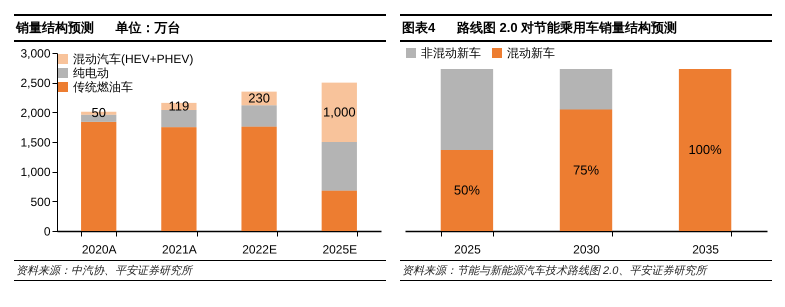 This screenshot has height=307, width=785. What do you see at coordinates (259, 249) in the screenshot?
I see `x-tick-label: 2022E` at bounding box center [259, 249].